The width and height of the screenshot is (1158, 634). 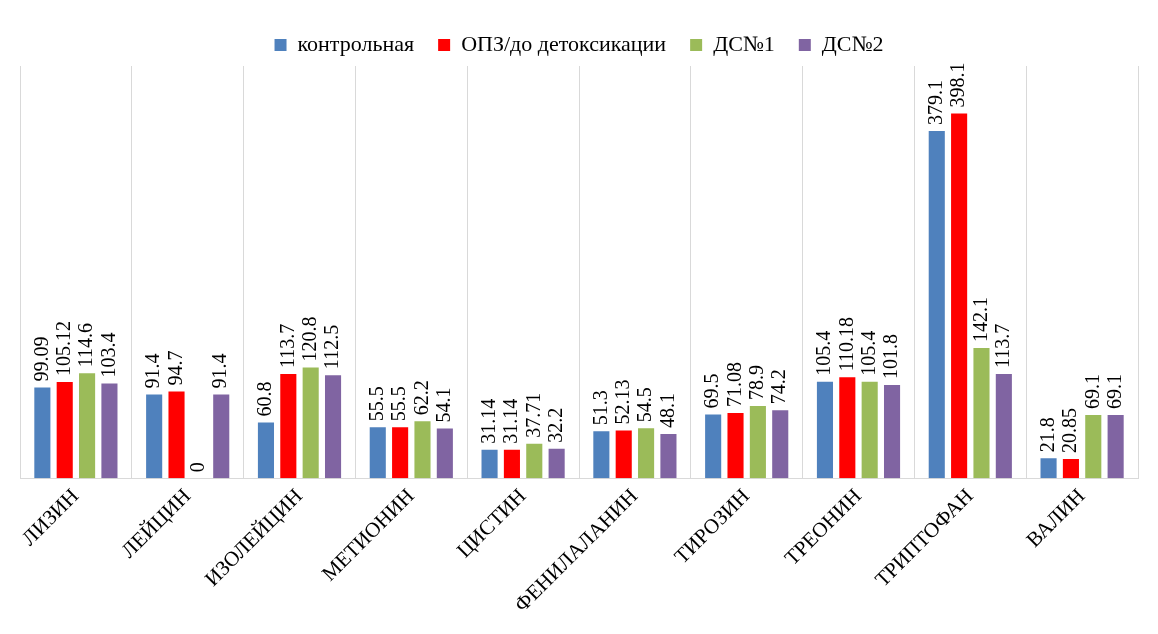 I want to click on data-label: 21.8, so click(x=1046, y=435).